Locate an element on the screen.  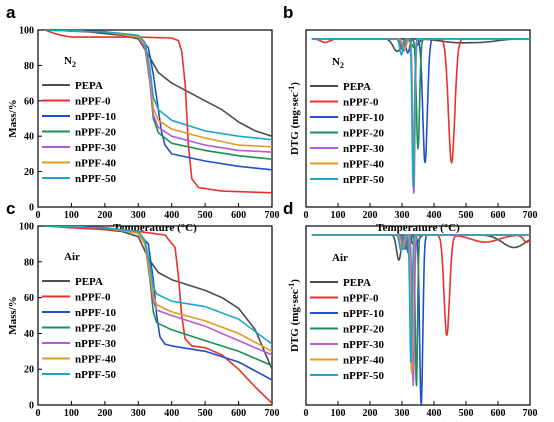
series-line-pepa is located at coordinates (157, 83).